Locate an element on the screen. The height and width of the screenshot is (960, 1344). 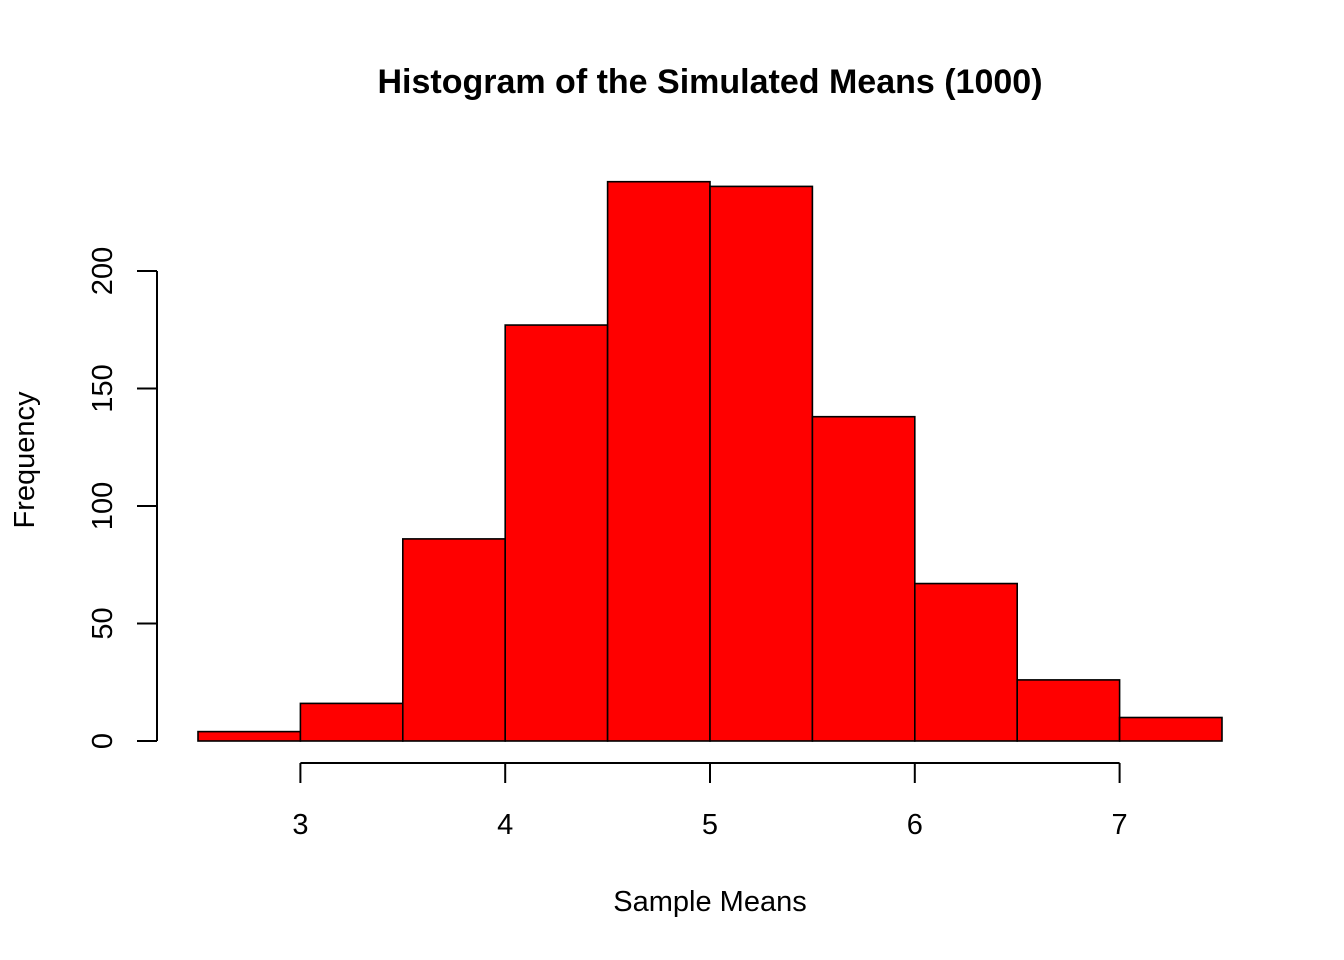
x-tick-label: 4 is located at coordinates (505, 825).